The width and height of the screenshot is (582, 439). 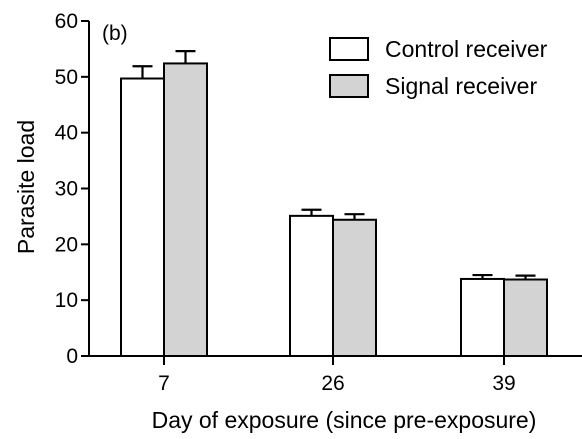 I want to click on panel-label: (b), so click(x=115, y=33).